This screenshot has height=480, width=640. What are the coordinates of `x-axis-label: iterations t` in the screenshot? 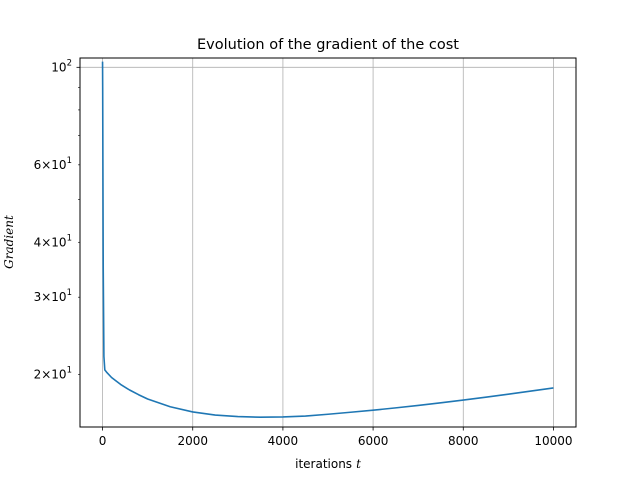 It's located at (328, 464).